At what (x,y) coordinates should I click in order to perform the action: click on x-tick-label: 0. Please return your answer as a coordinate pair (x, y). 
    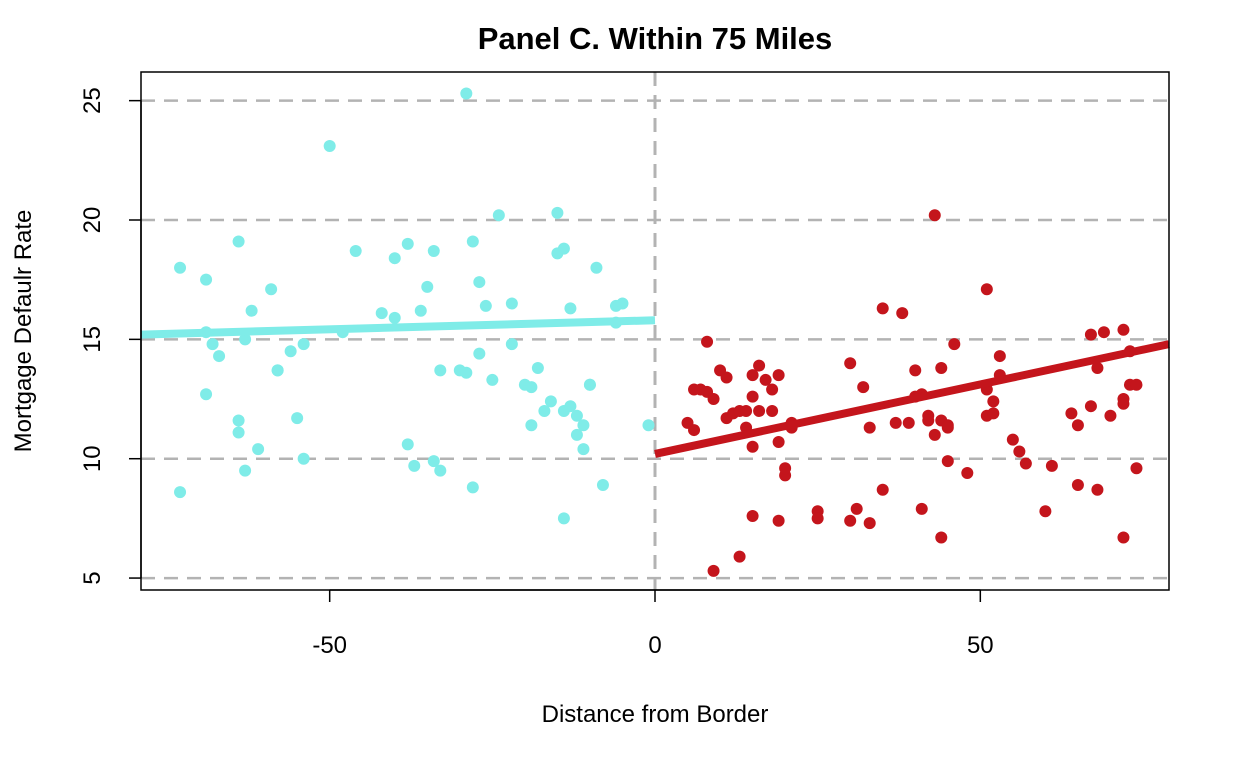
    Looking at the image, I should click on (654, 645).